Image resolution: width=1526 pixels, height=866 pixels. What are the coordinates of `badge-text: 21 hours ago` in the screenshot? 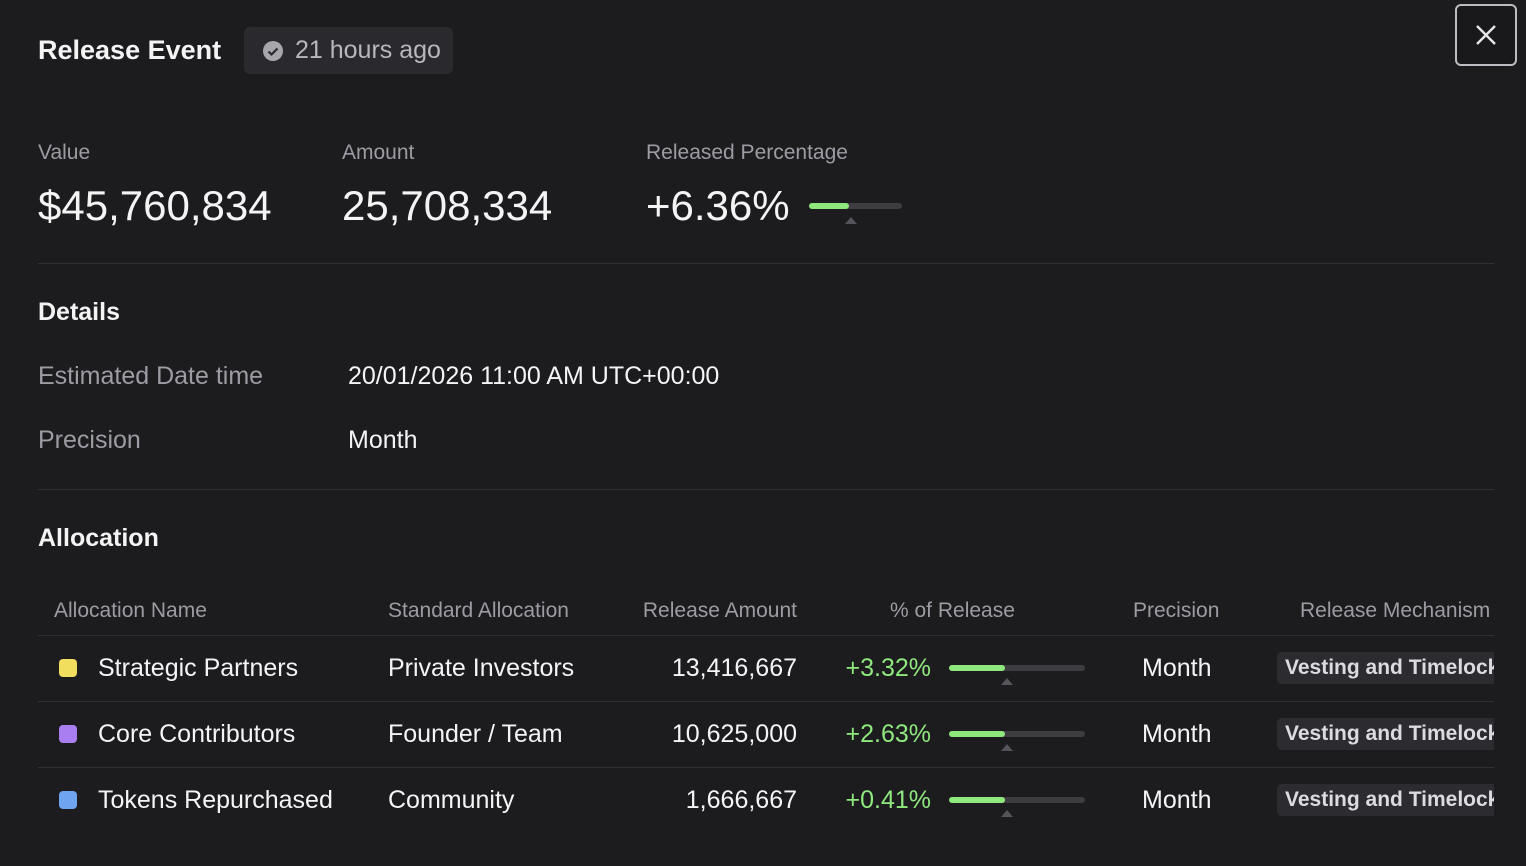 It's located at (368, 50).